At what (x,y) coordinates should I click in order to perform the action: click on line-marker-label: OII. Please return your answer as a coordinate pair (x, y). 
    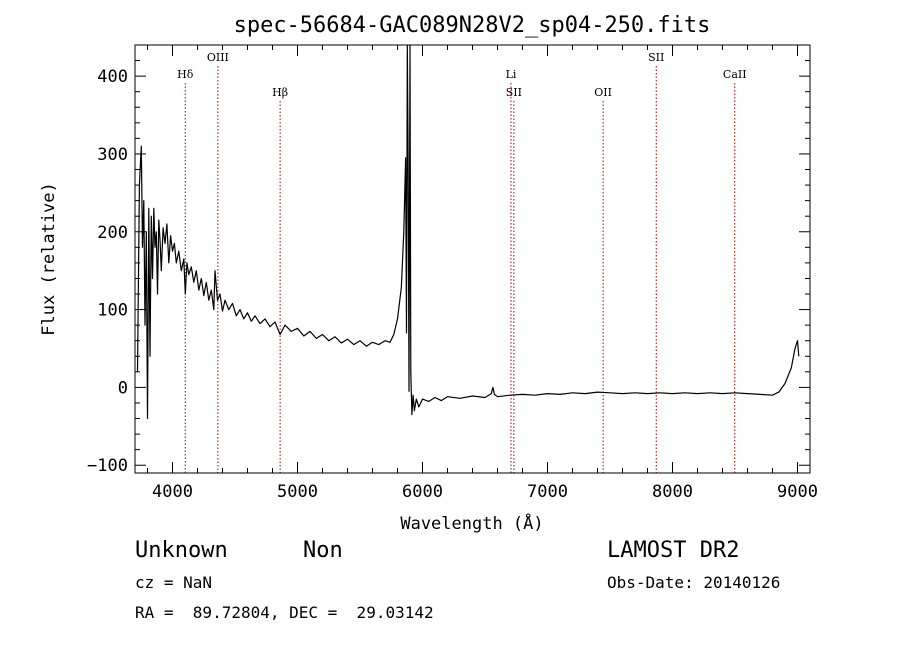
    Looking at the image, I should click on (603, 92).